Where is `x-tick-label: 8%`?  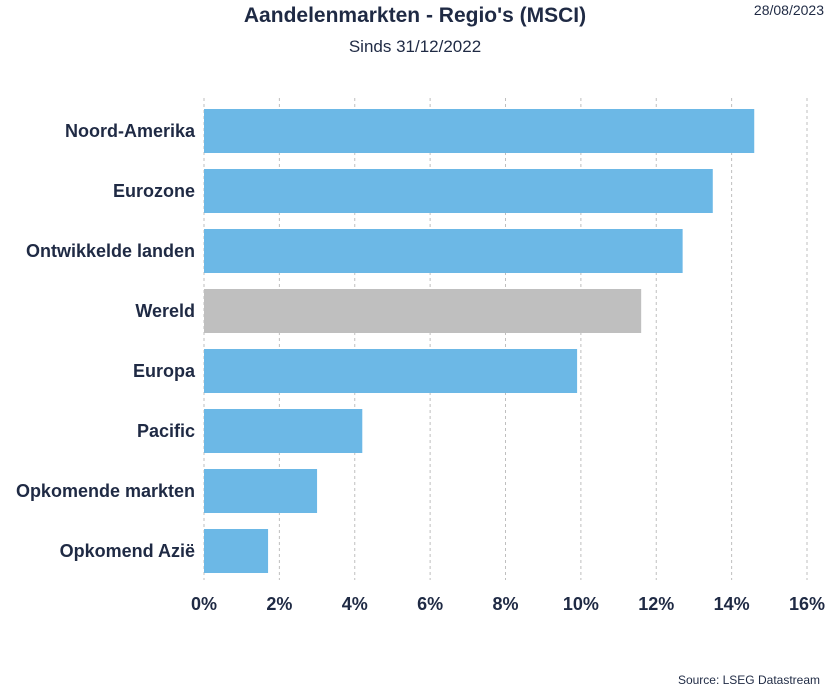
x-tick-label: 8% is located at coordinates (505, 604).